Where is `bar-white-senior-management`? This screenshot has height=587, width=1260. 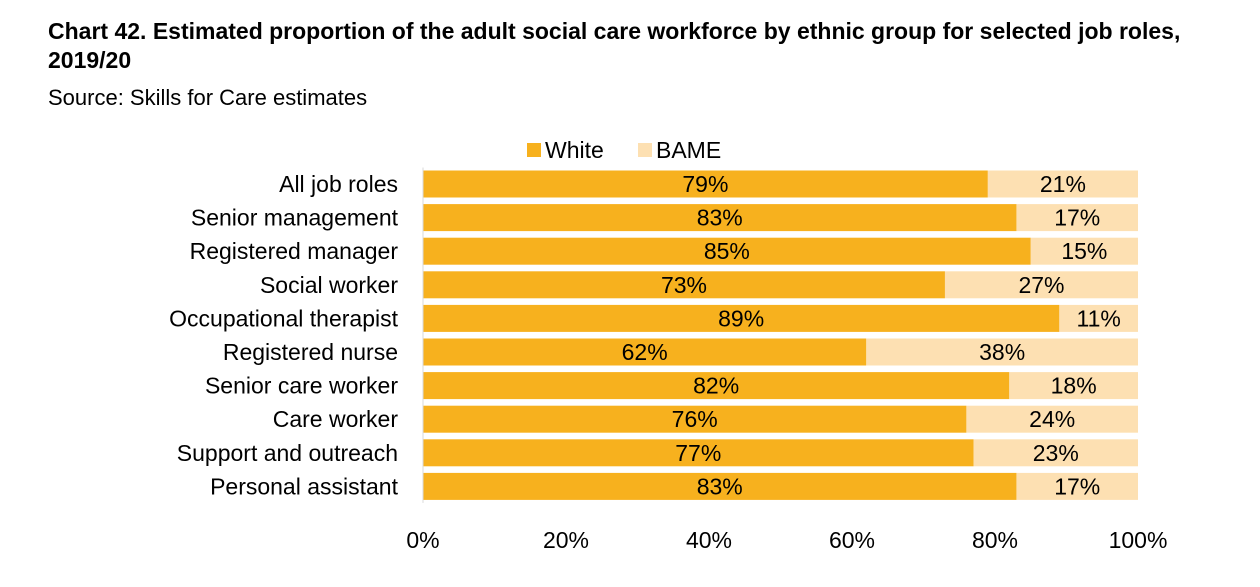
bar-white-senior-management is located at coordinates (720, 218).